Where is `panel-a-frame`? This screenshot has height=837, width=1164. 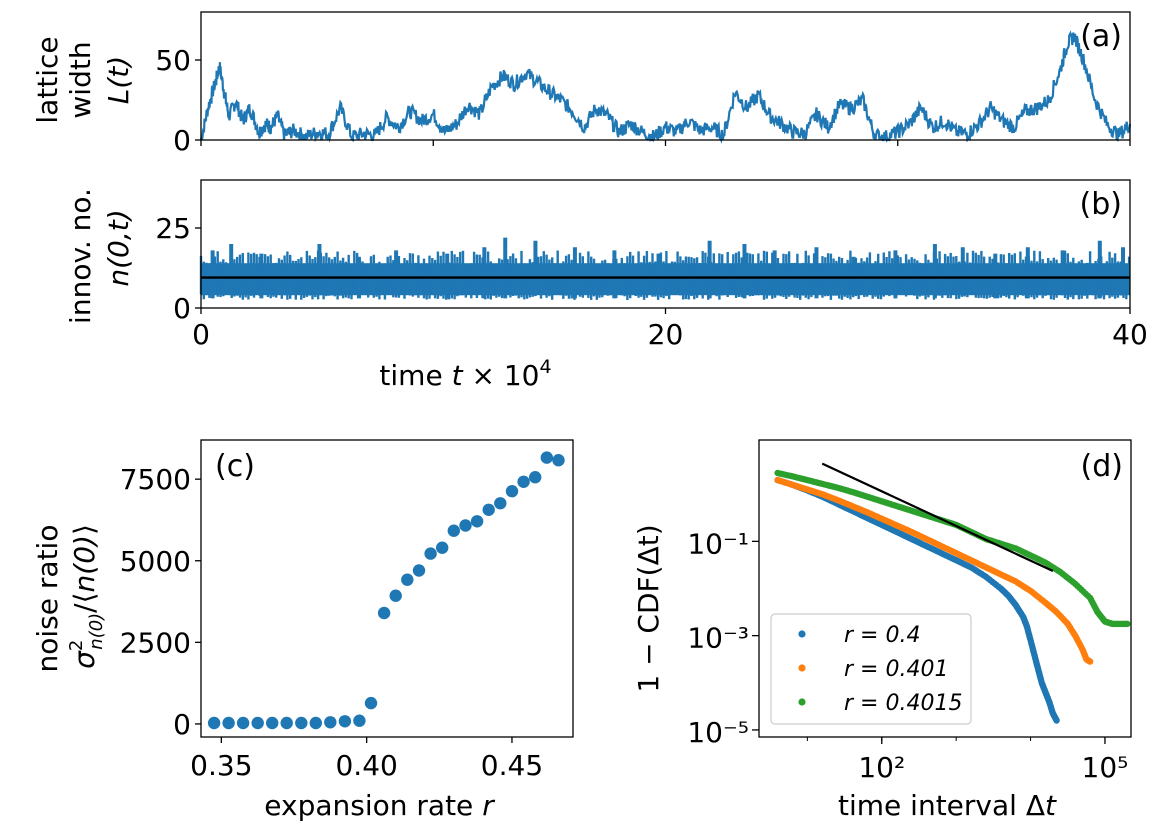 panel-a-frame is located at coordinates (665, 76).